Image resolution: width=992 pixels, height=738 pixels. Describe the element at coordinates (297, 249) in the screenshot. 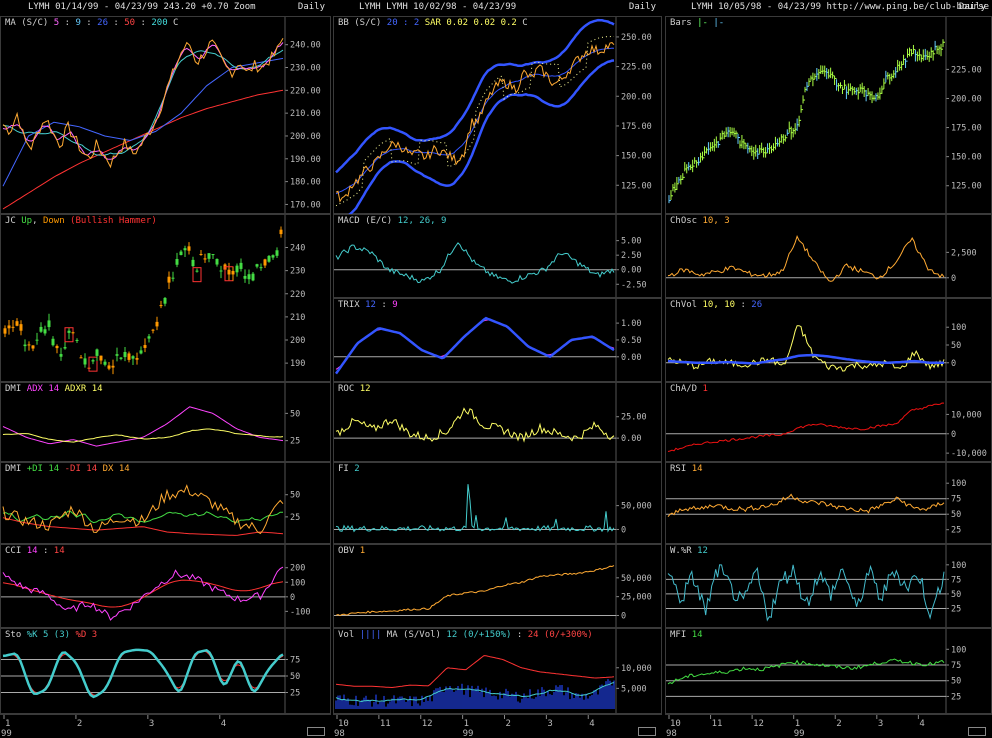

I see `y-tick-label: 240` at that location.